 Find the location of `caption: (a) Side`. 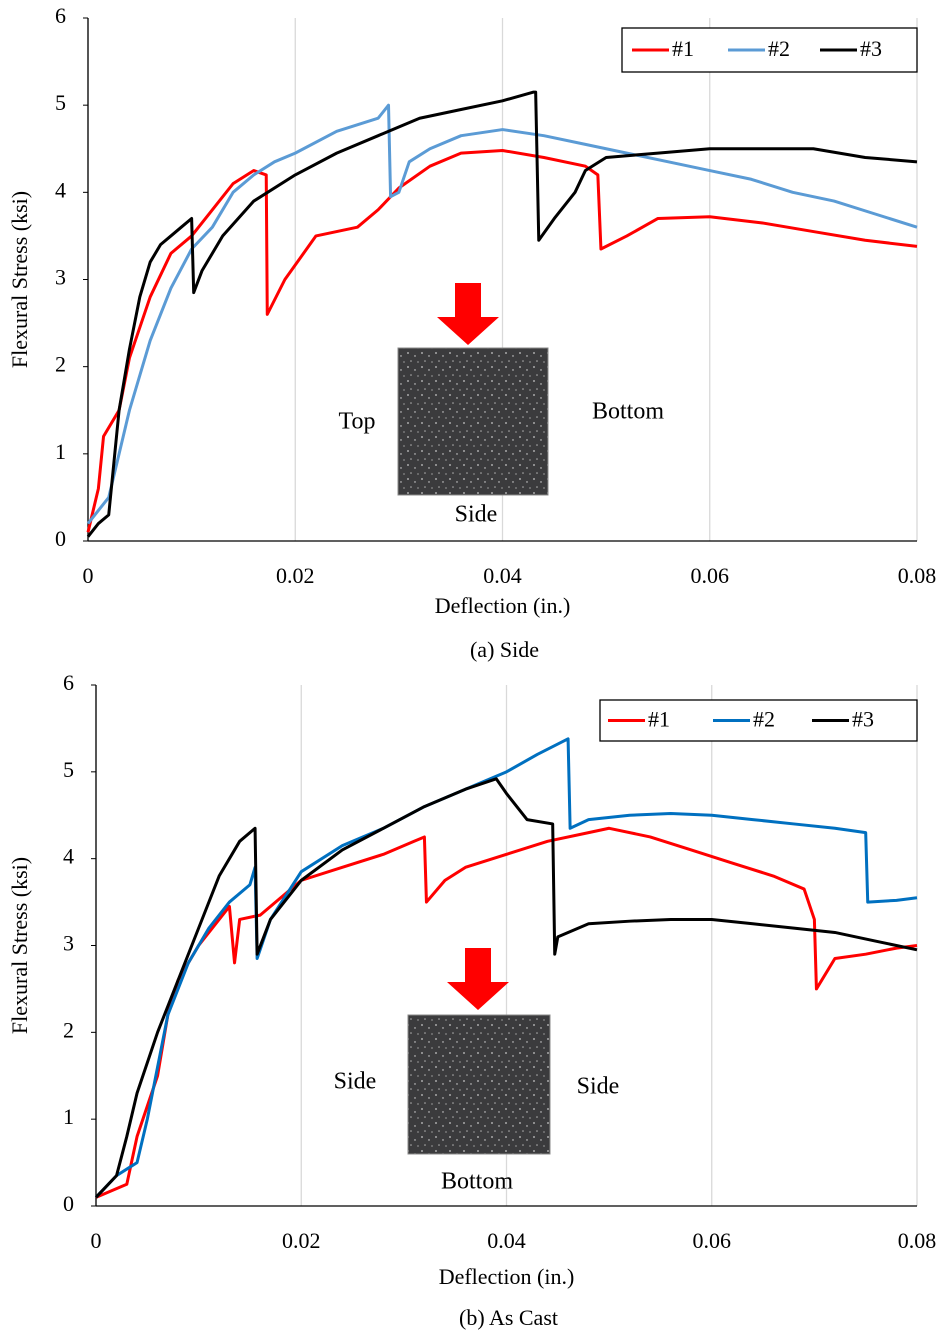

caption: (a) Side is located at coordinates (504, 649).